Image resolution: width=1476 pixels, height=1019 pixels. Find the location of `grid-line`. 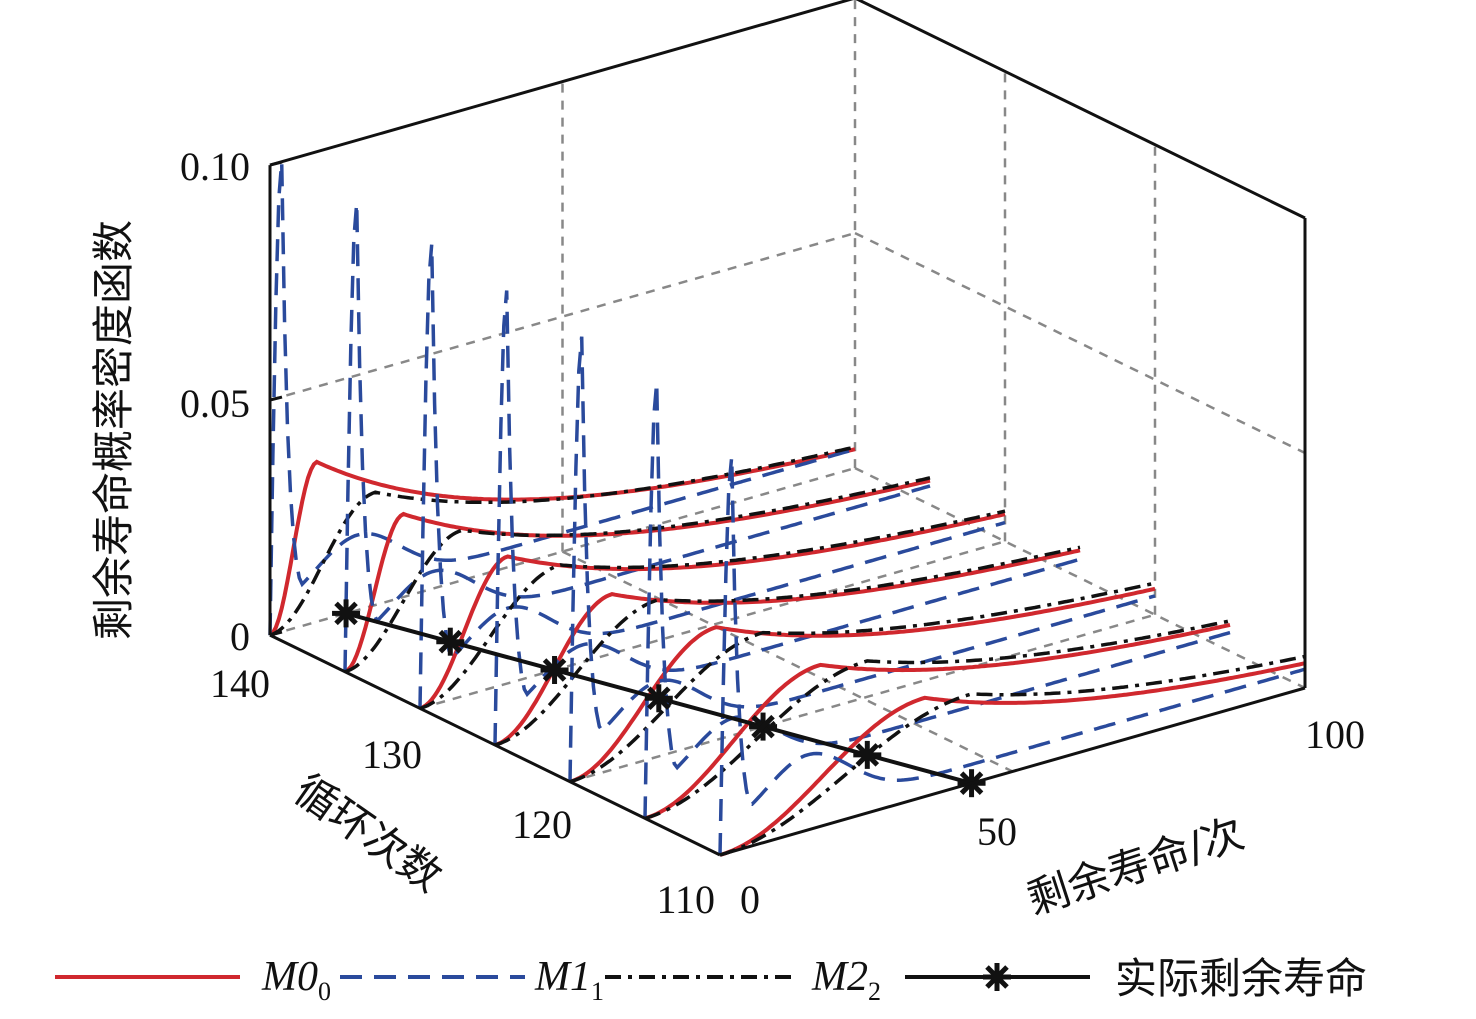

grid-line is located at coordinates (1080, 343).